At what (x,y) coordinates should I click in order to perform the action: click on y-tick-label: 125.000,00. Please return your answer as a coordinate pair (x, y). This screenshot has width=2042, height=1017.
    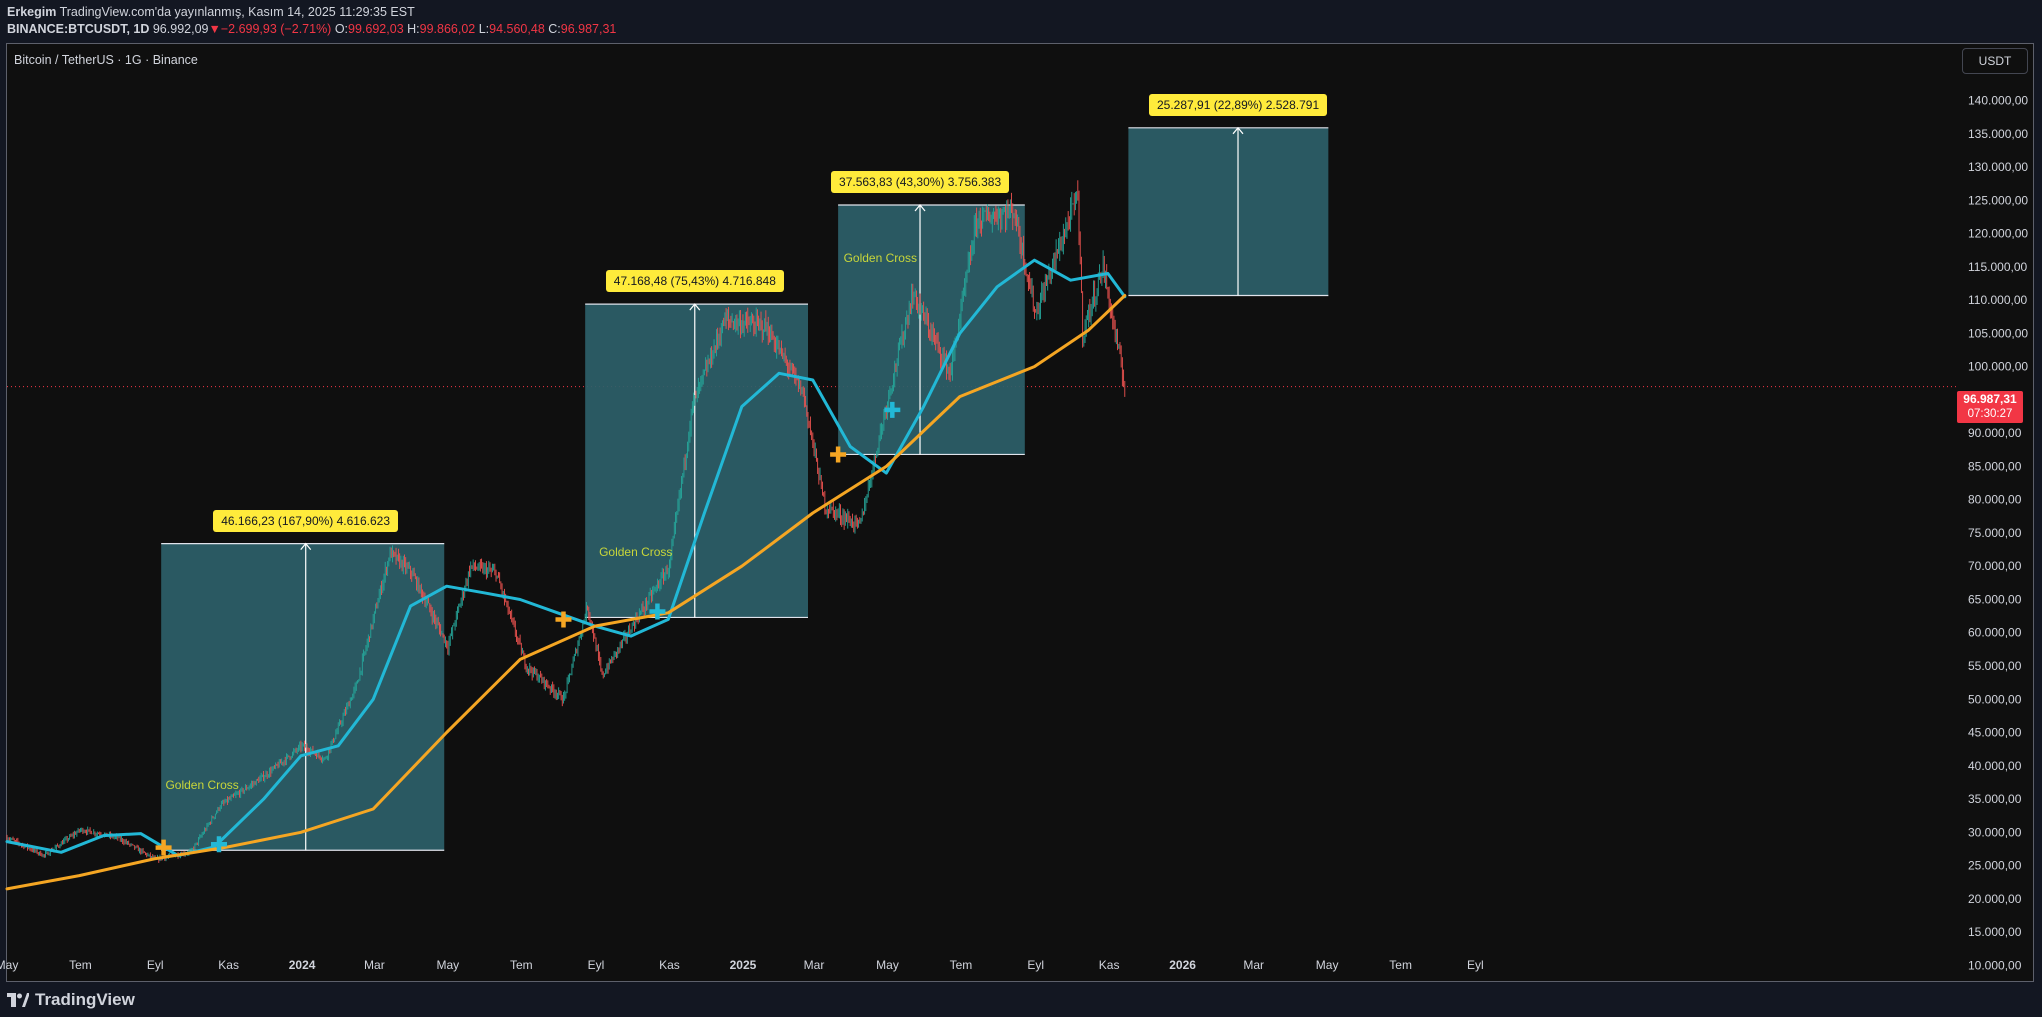
    Looking at the image, I should click on (1998, 200).